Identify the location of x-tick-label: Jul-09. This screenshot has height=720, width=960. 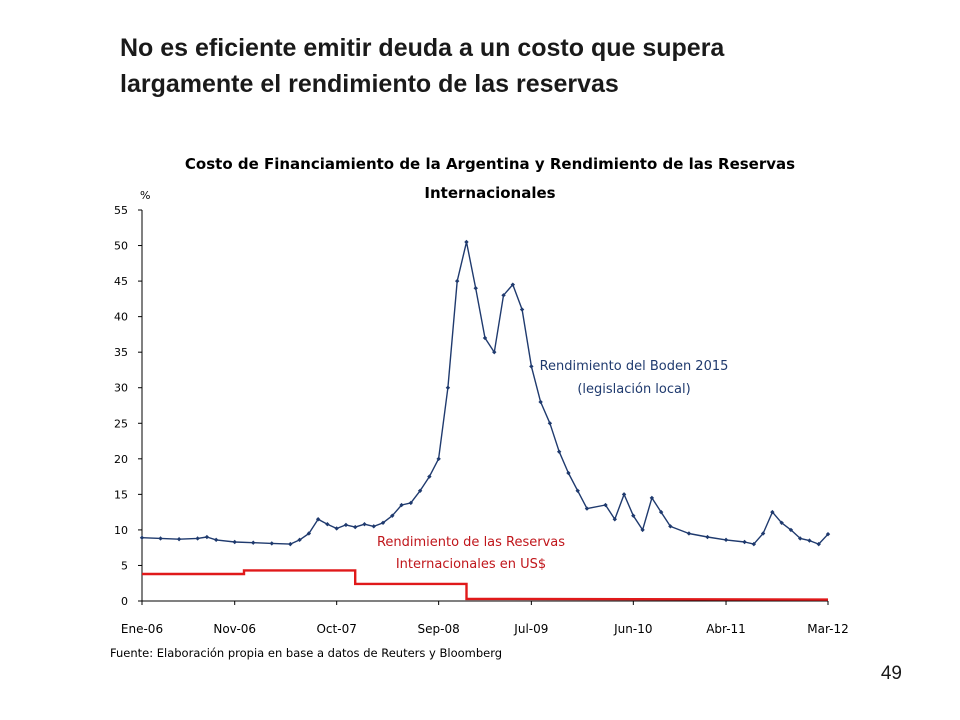
(530, 629).